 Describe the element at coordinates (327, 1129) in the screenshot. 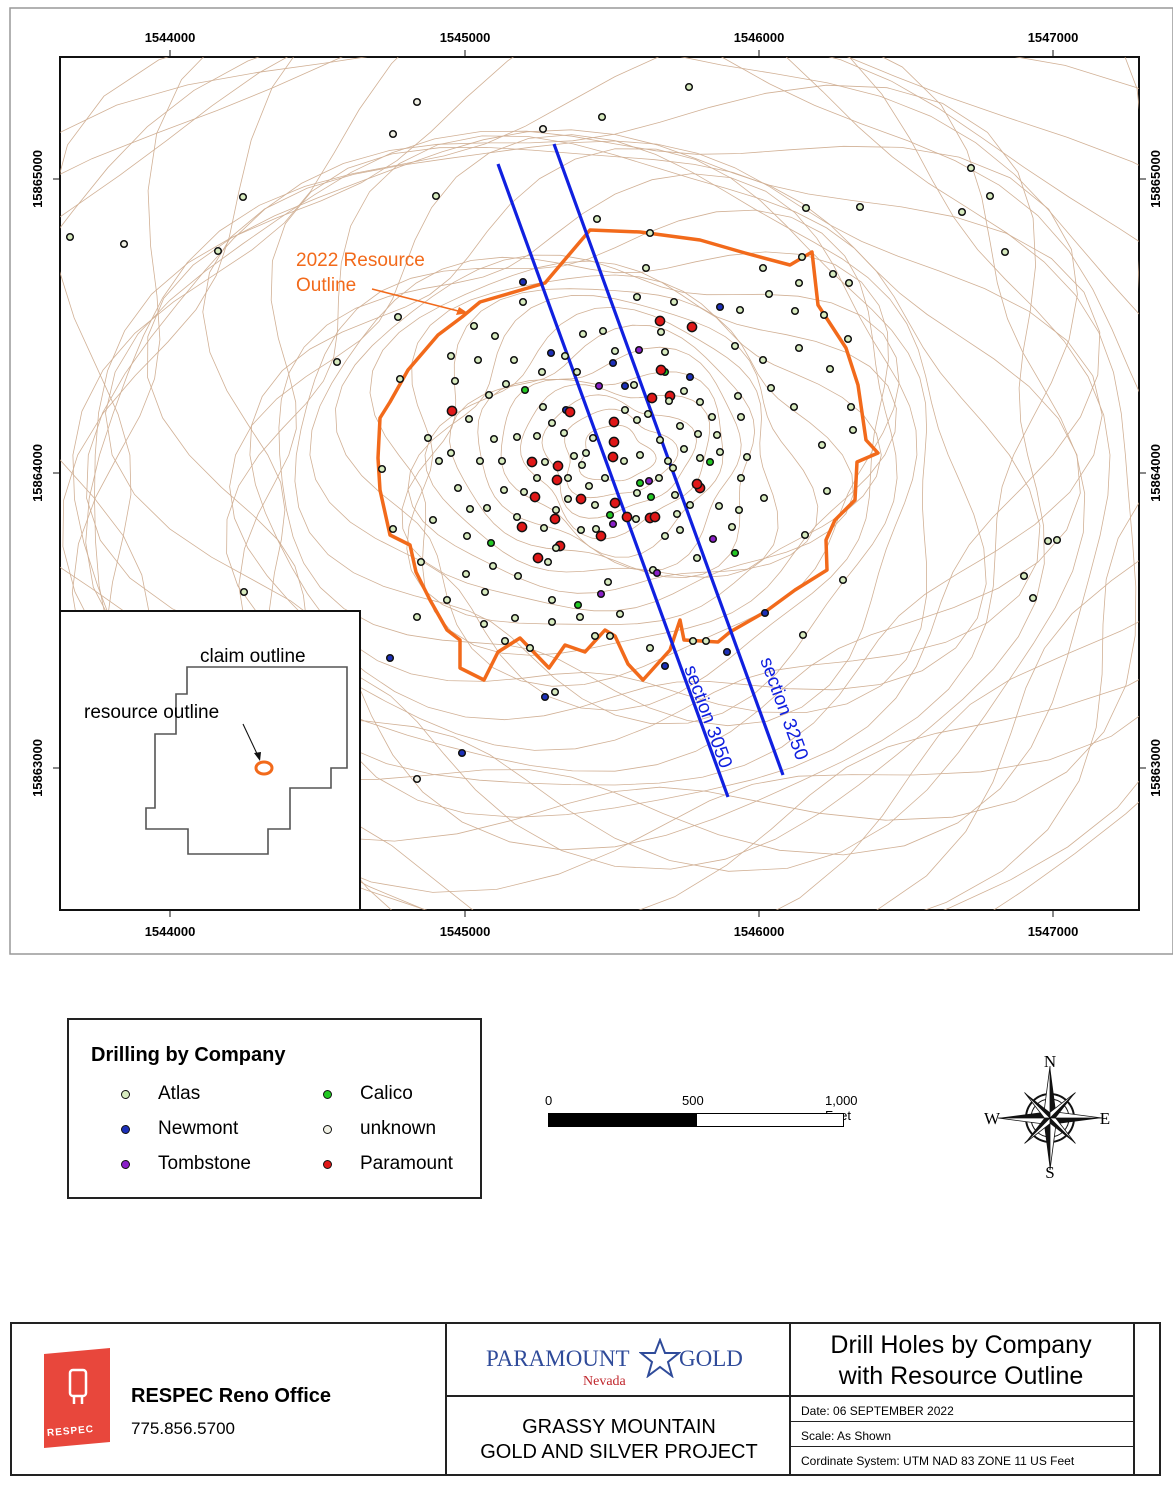

I see `legend-unknown-symbol` at that location.